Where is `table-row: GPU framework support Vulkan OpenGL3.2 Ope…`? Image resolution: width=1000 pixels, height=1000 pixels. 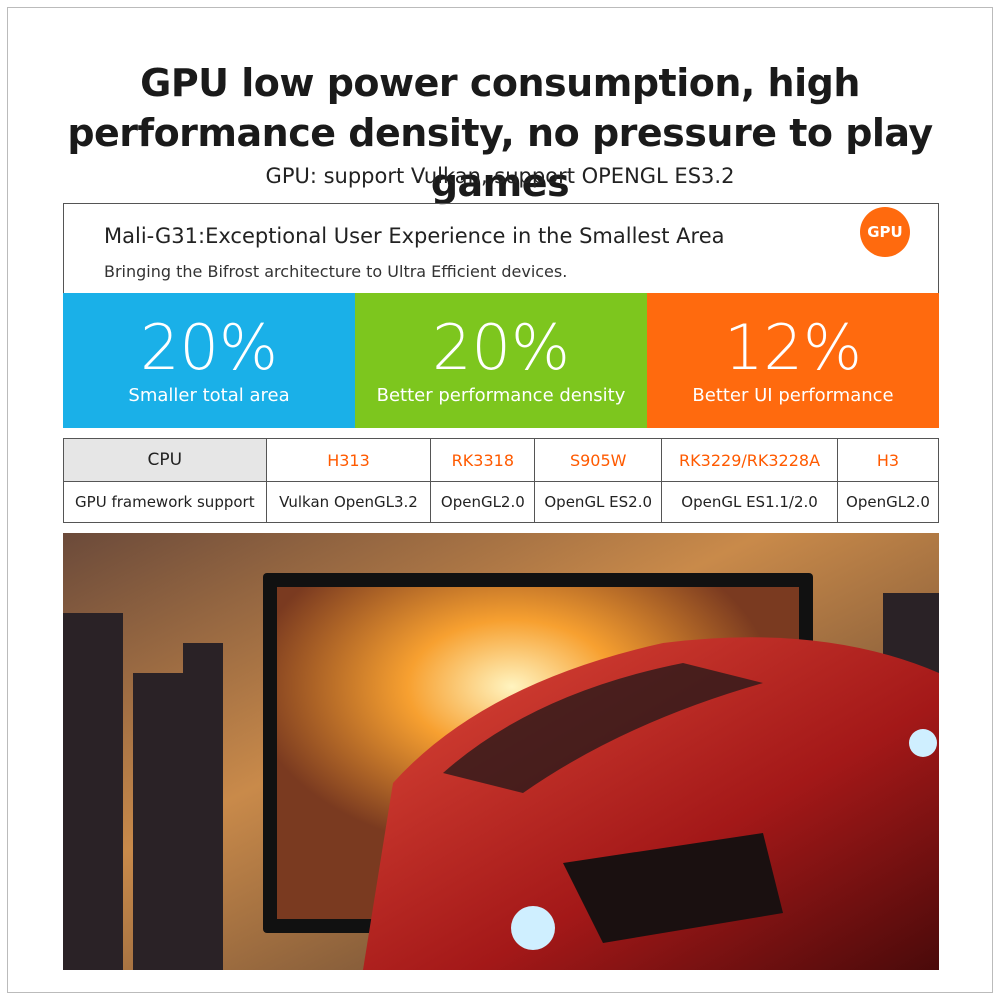 table-row: GPU framework support Vulkan OpenGL3.2 Ope… is located at coordinates (501, 502).